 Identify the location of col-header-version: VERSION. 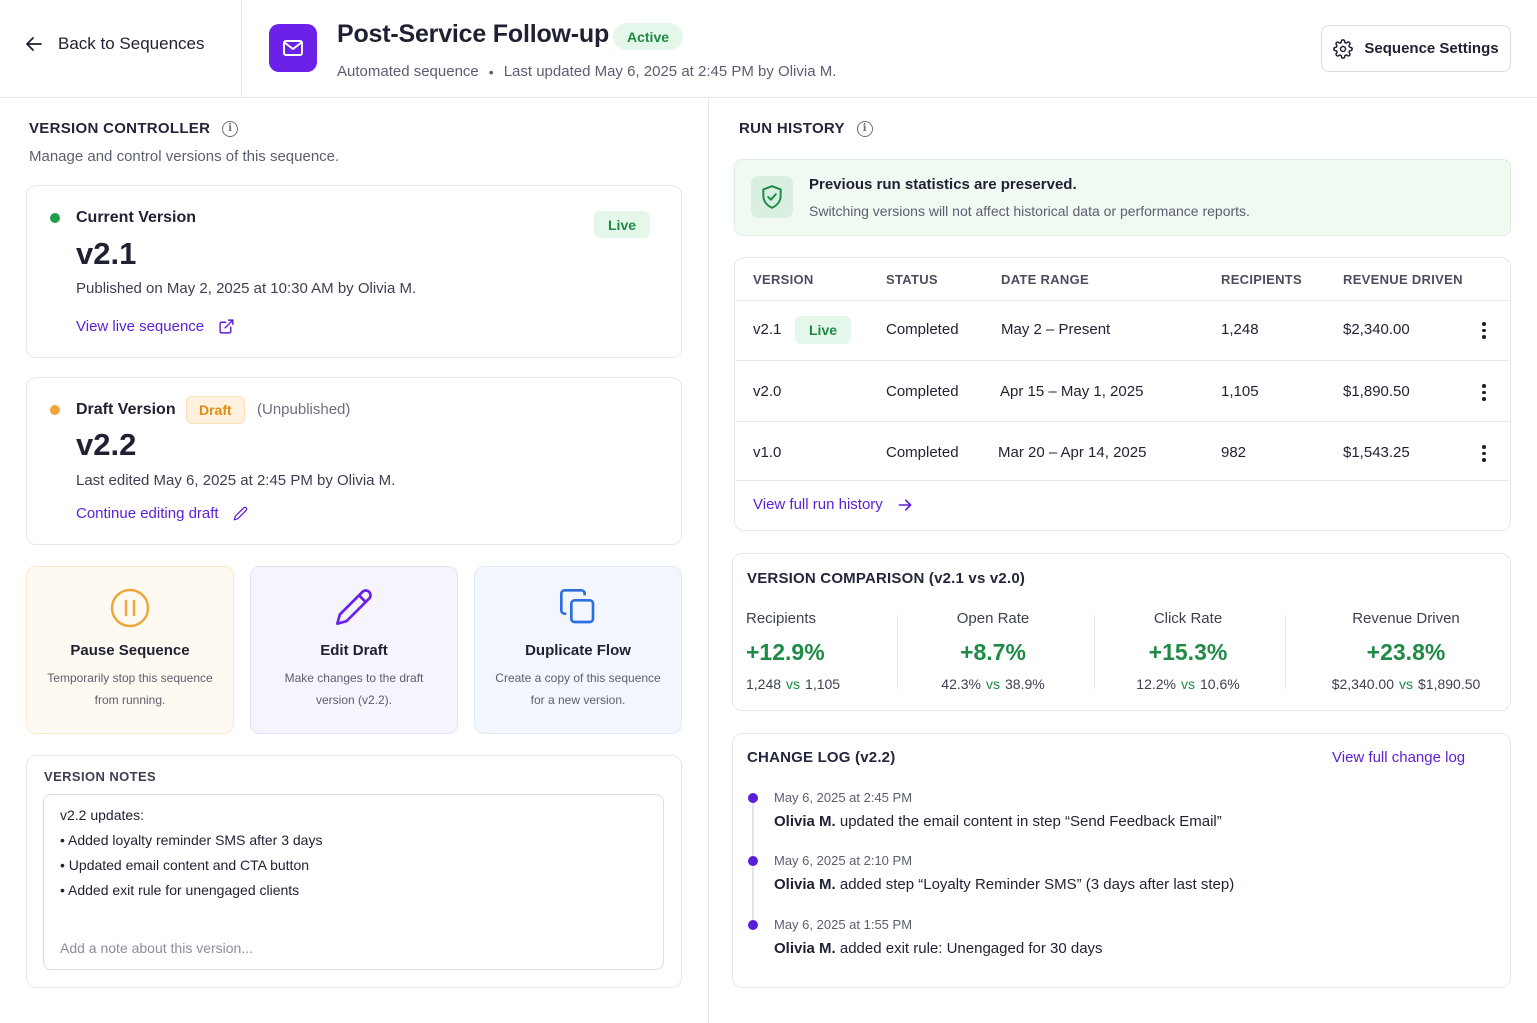
(783, 279).